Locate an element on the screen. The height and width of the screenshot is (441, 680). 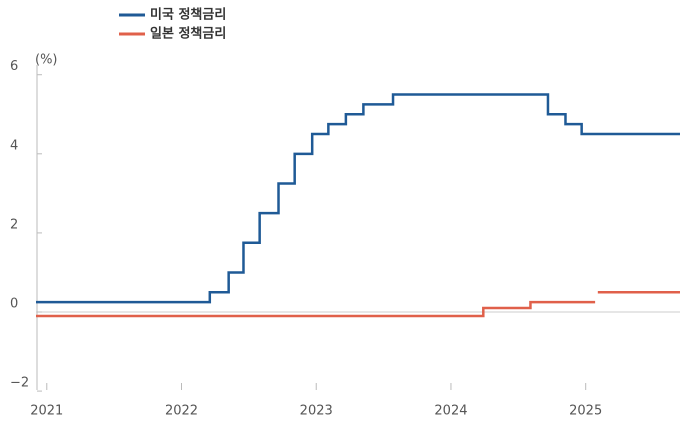
y-tick-label: 4 is located at coordinates (14, 145).